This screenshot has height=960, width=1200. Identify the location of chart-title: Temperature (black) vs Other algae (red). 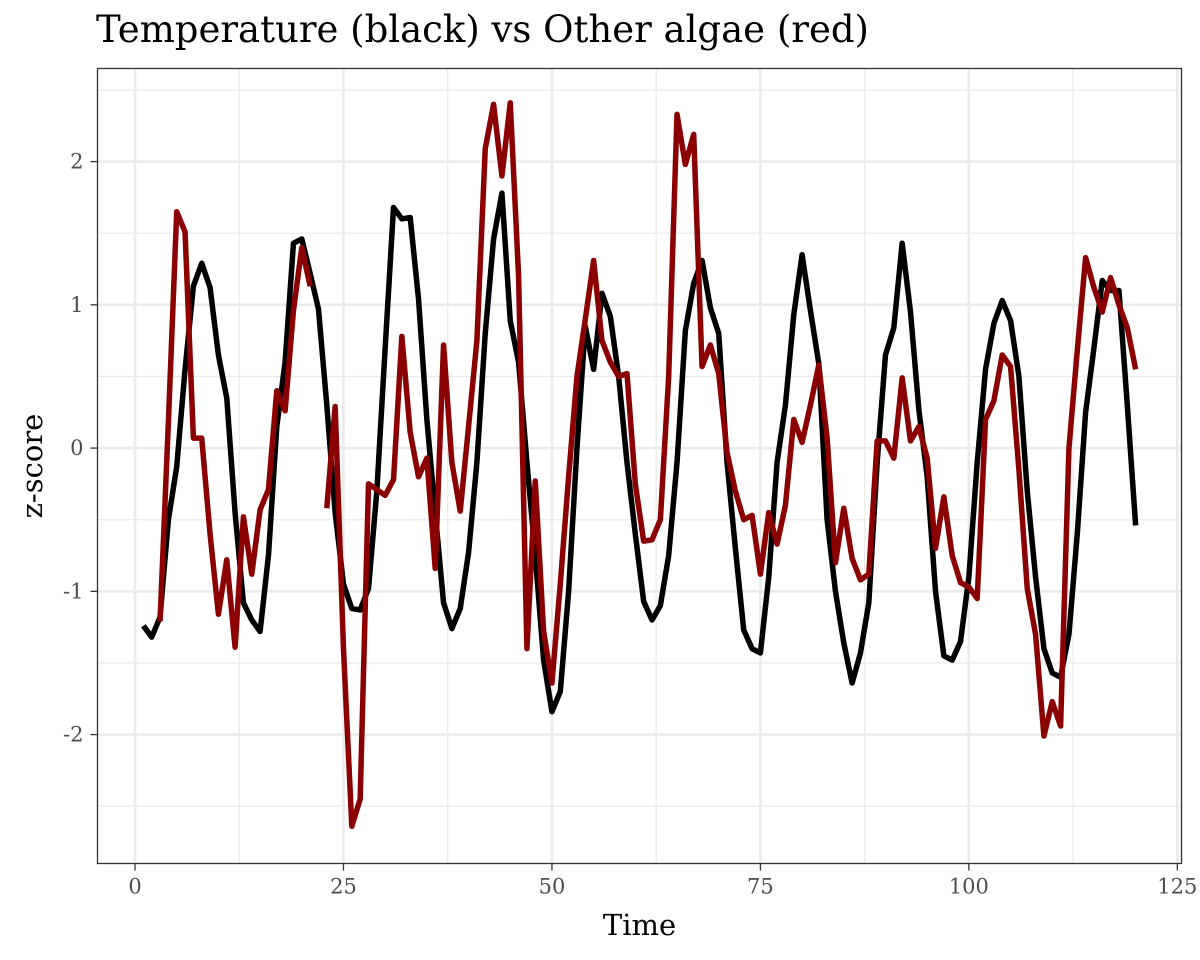
(482, 29).